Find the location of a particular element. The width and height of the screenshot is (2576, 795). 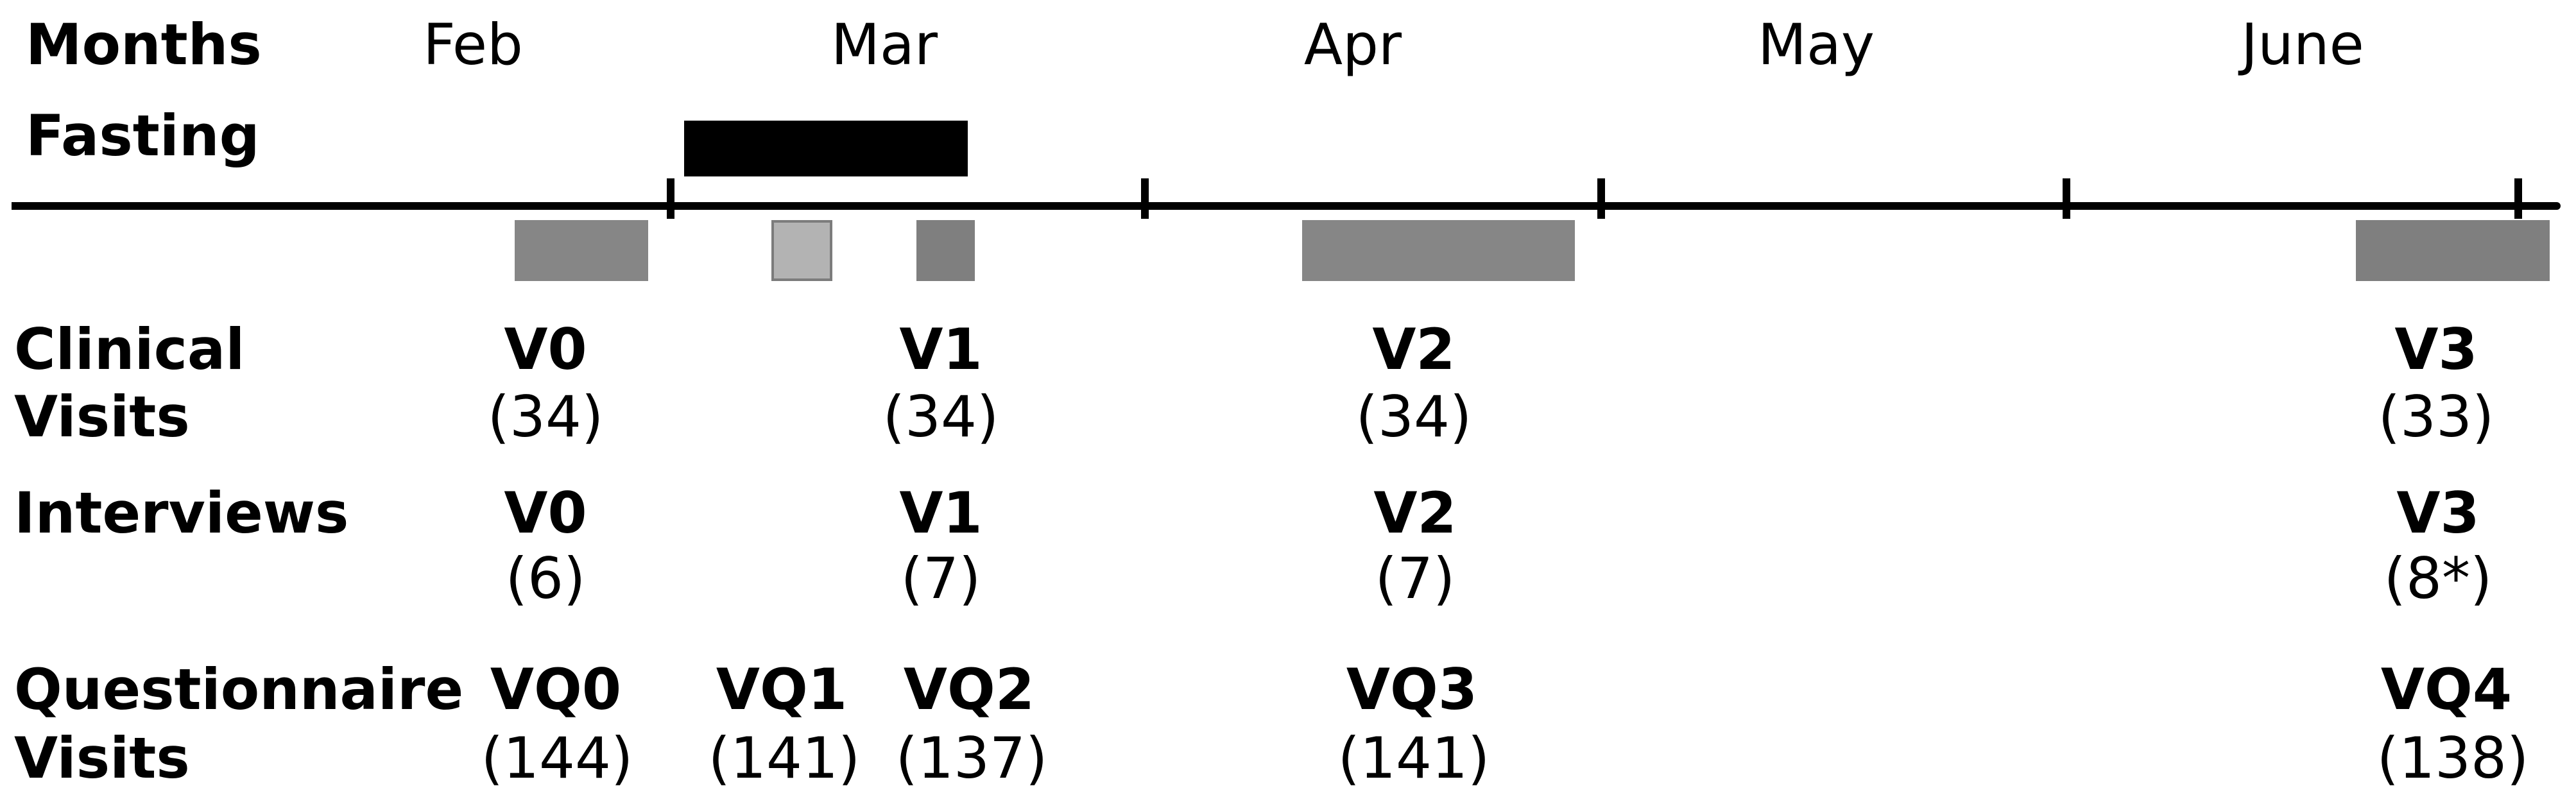

interviews-label: Interviews is located at coordinates (181, 513).